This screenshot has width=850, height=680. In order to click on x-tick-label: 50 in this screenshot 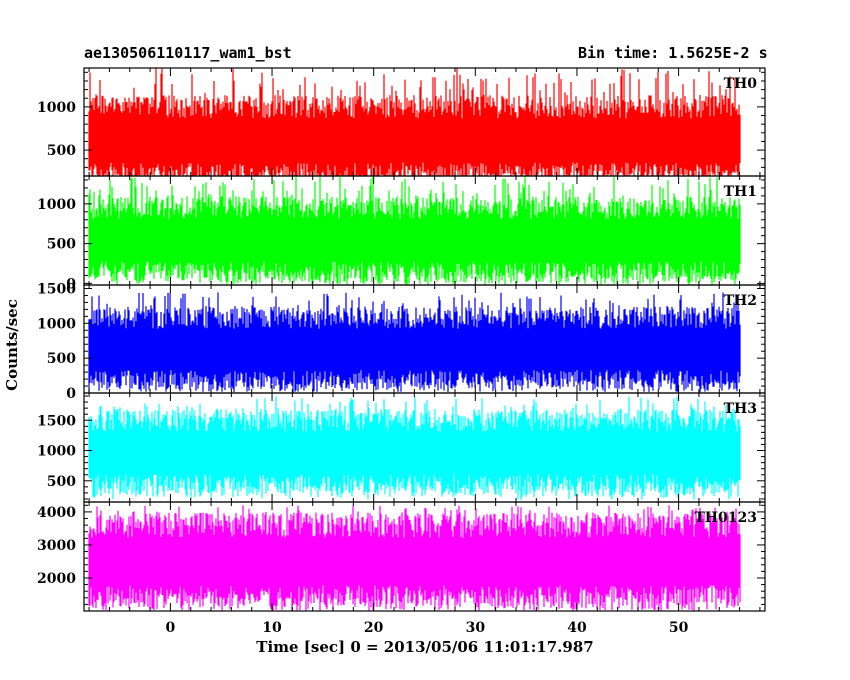, I will do `click(679, 628)`.